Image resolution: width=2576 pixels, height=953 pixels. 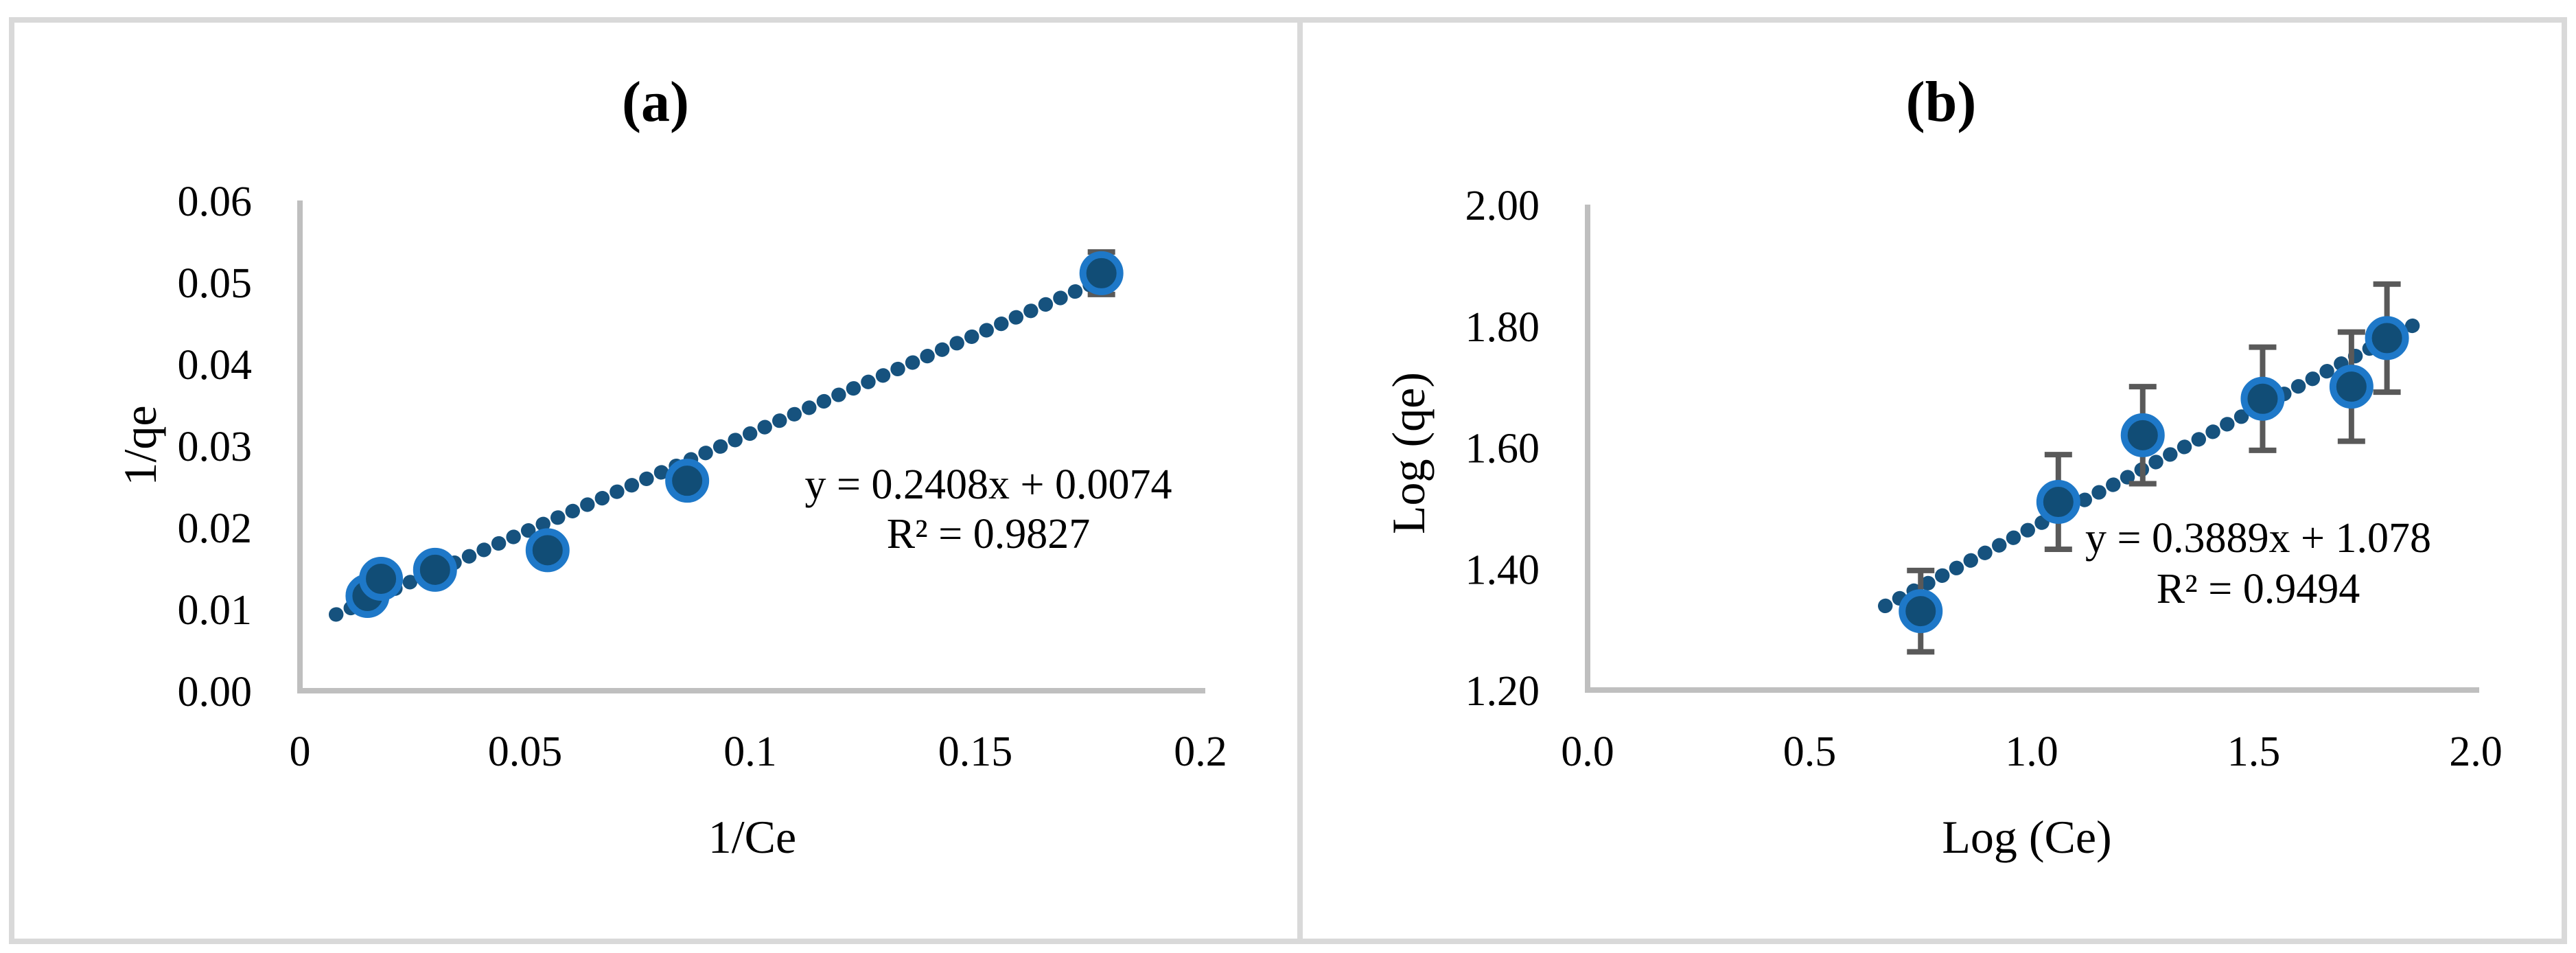 I want to click on y-axis-title: 1/qe, so click(x=140, y=445).